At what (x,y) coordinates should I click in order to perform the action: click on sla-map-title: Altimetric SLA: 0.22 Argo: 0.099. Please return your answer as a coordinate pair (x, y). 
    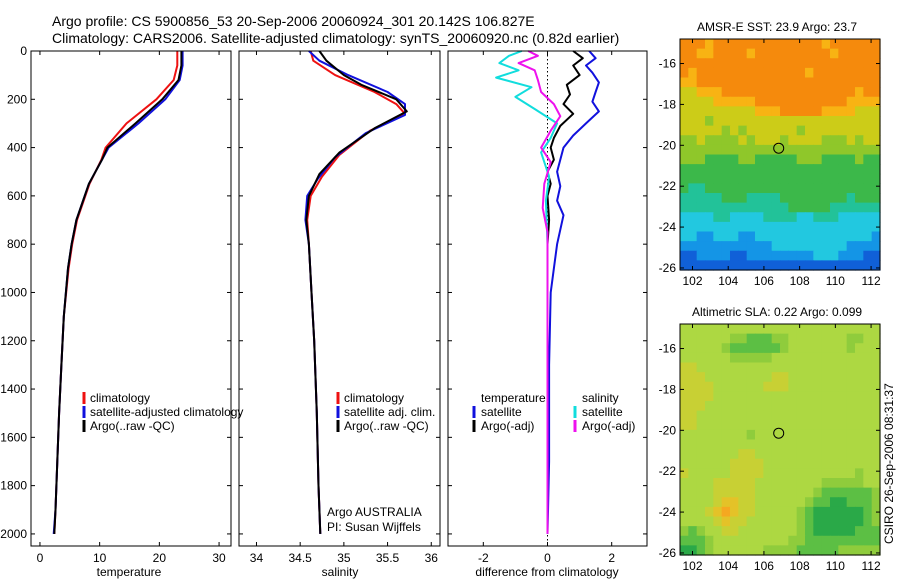
    Looking at the image, I should click on (777, 312).